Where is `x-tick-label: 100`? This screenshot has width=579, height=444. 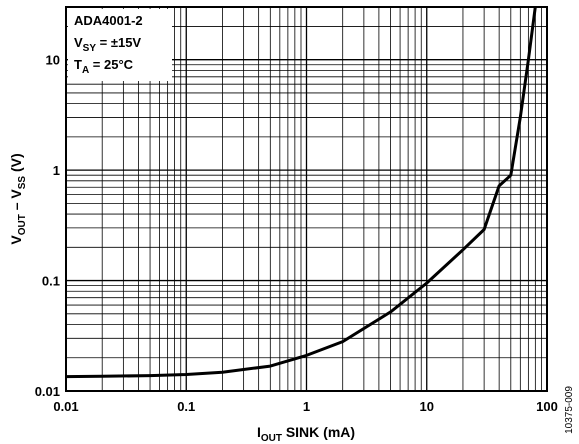
x-tick-label: 100 is located at coordinates (547, 406).